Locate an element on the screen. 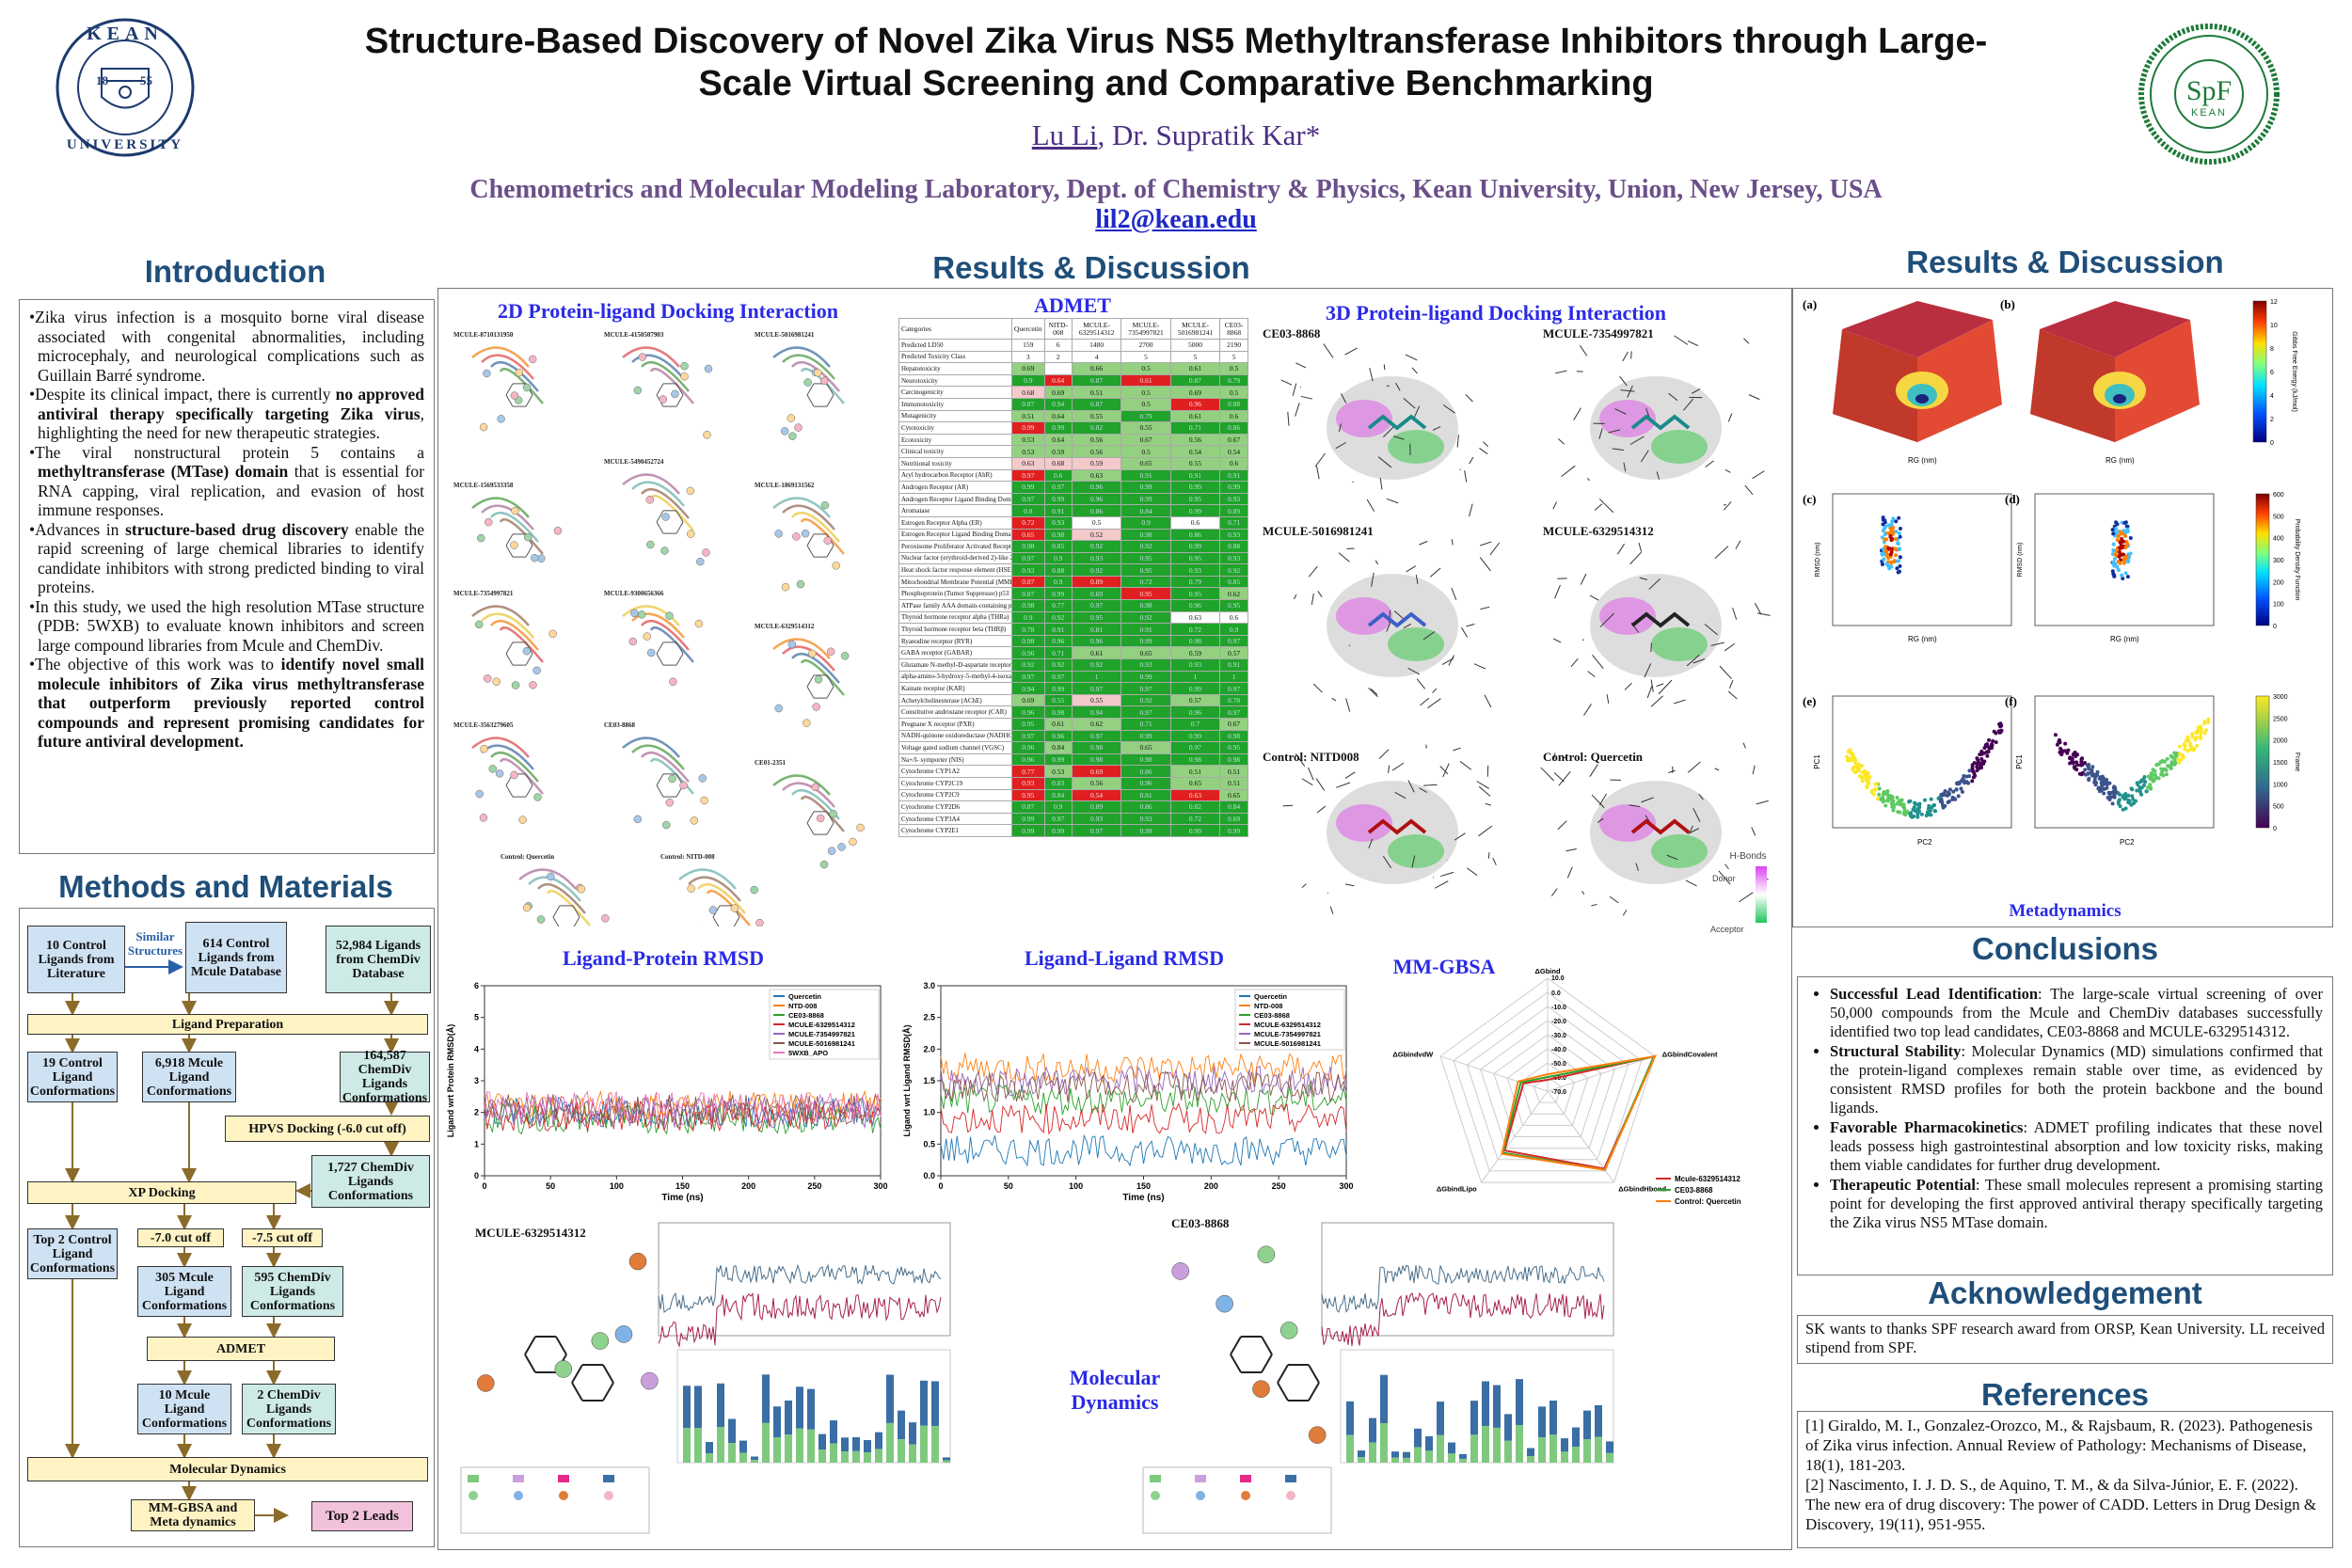 The width and height of the screenshot is (2352, 1568). radar-ring is located at coordinates (1547, 1084).